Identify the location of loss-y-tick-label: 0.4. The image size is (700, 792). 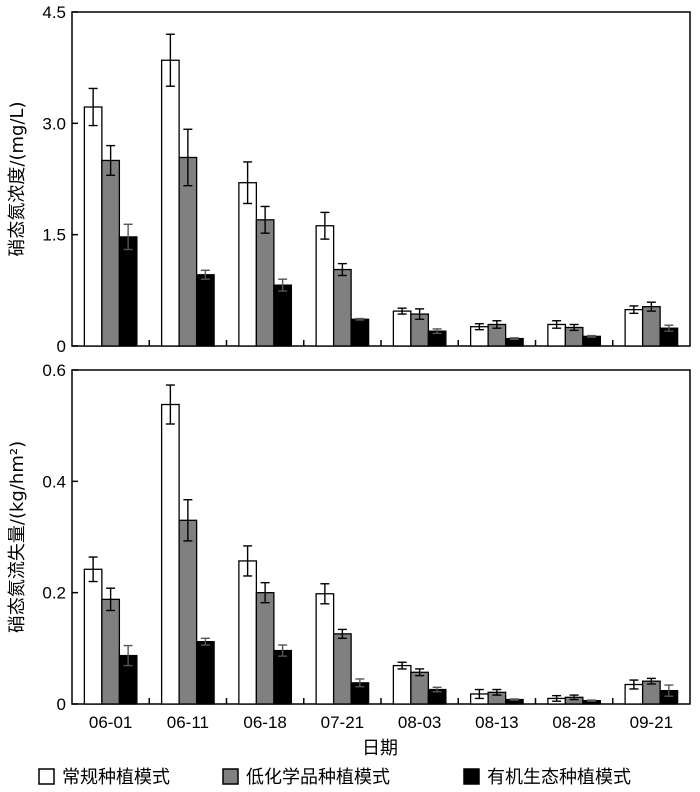
(54, 481).